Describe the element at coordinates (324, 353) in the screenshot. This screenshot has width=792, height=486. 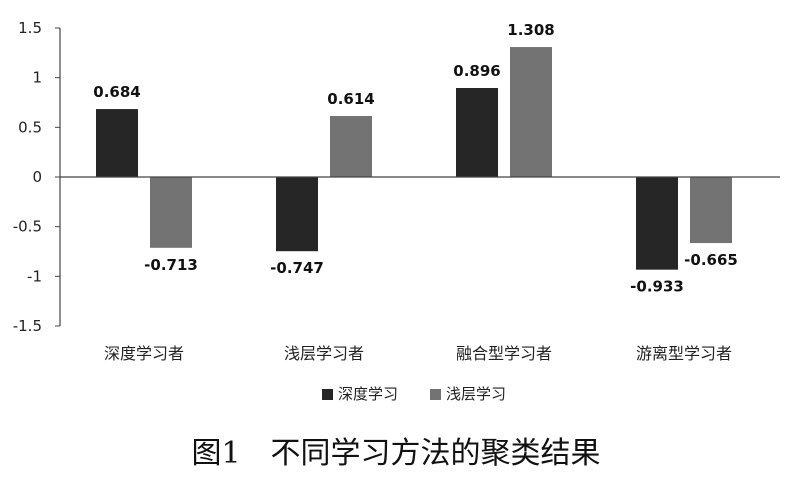
I see `category-label: 浅层学习者` at that location.